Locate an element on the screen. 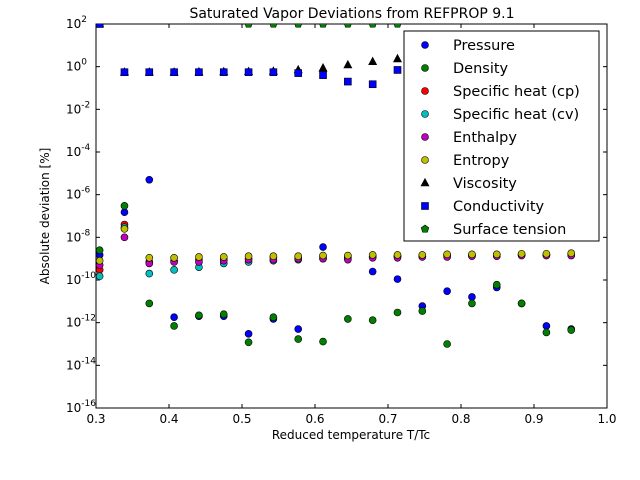  legend-entry: Conductivity is located at coordinates (483, 207).